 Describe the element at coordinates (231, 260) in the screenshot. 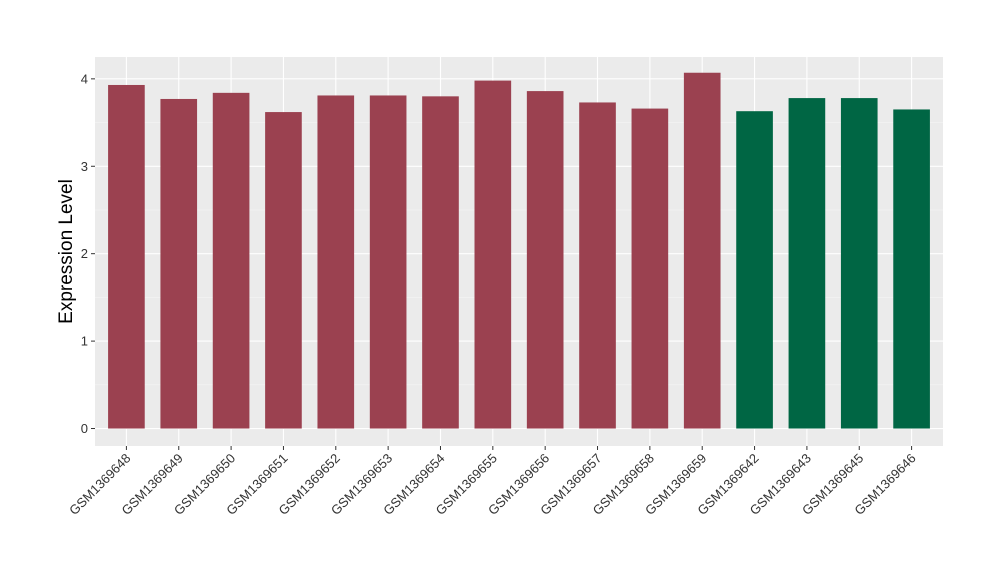

I see `bar-GSM1369650` at that location.